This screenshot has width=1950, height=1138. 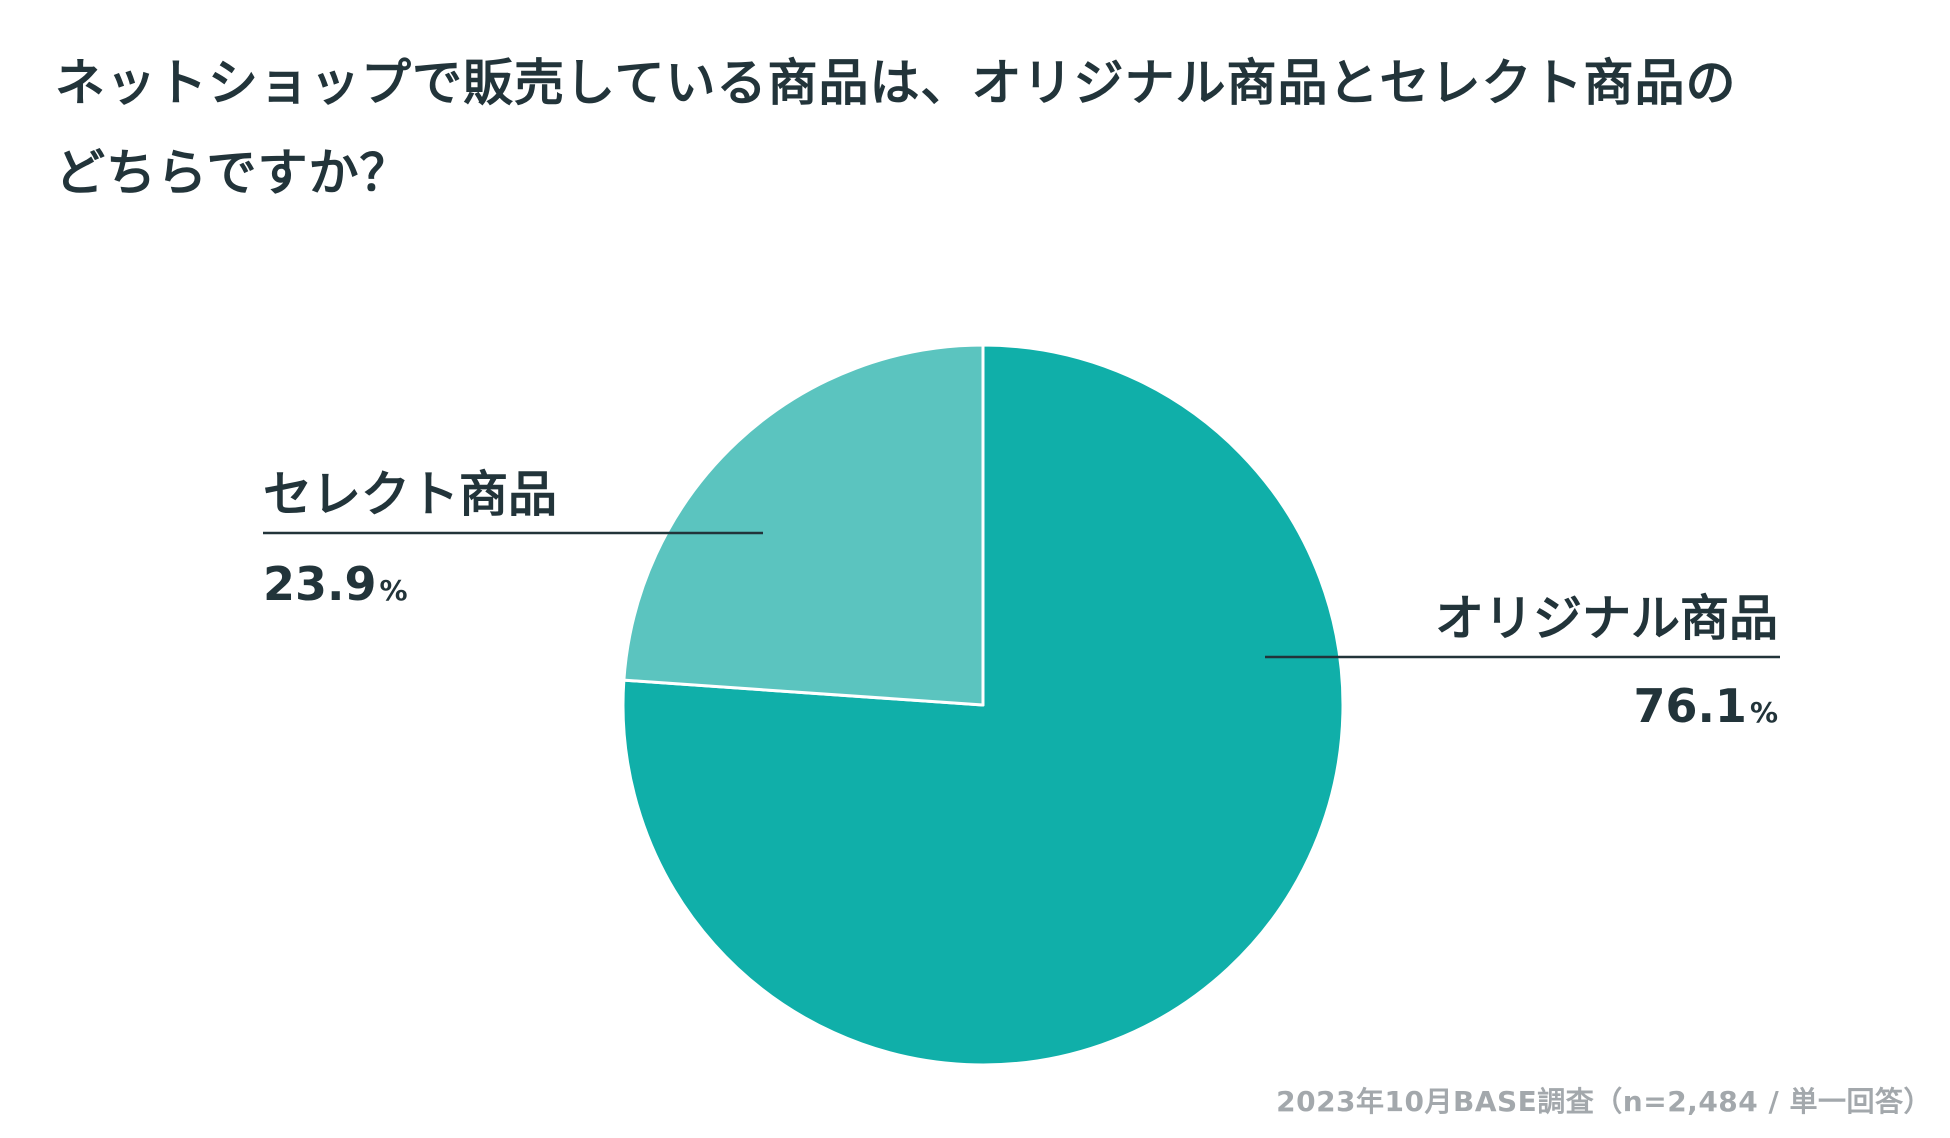 What do you see at coordinates (896, 83) in the screenshot?
I see `chart-title-line-1: ネットショップで販売している商品は、オリジナル商品とセレクト商品の` at bounding box center [896, 83].